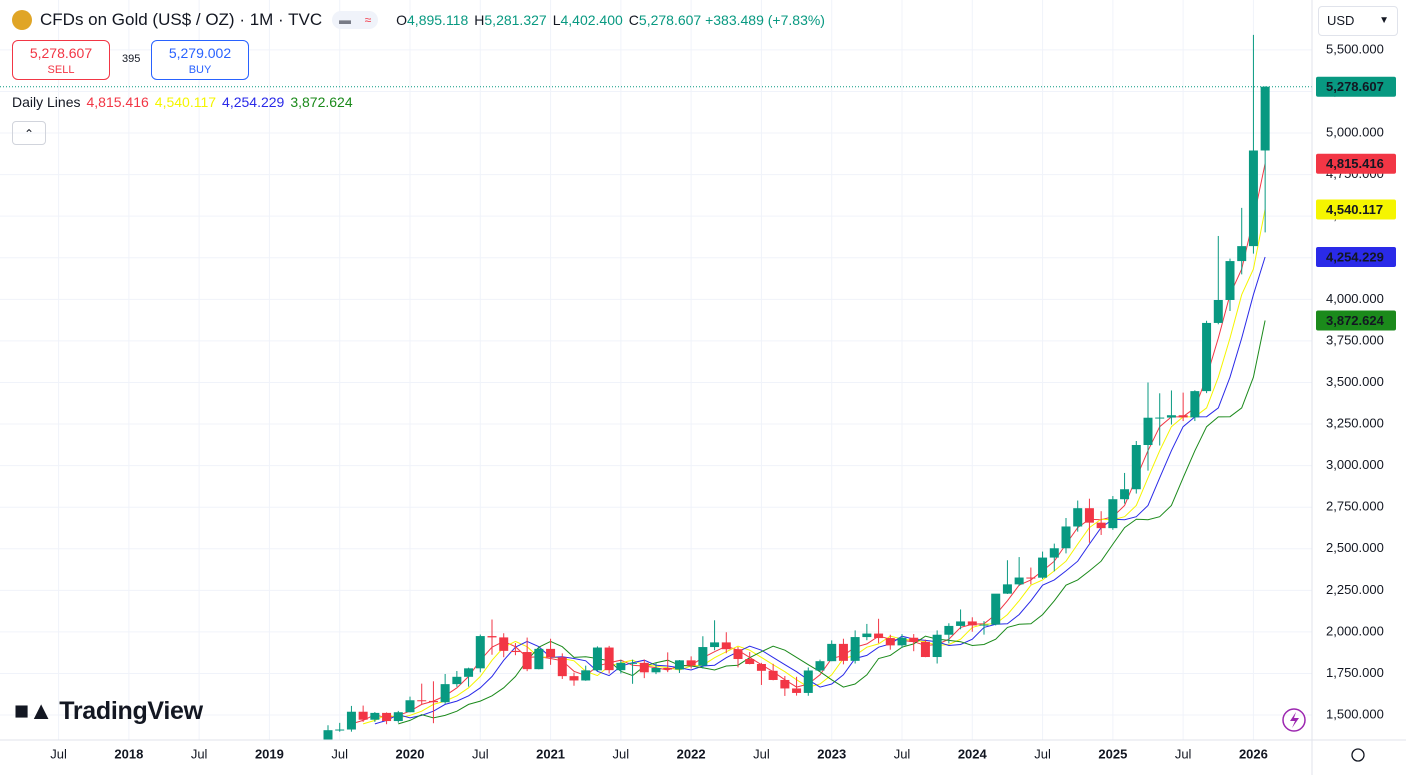 The image size is (1406, 775). Describe the element at coordinates (200, 70) in the screenshot. I see `buy-label: BUY` at that location.